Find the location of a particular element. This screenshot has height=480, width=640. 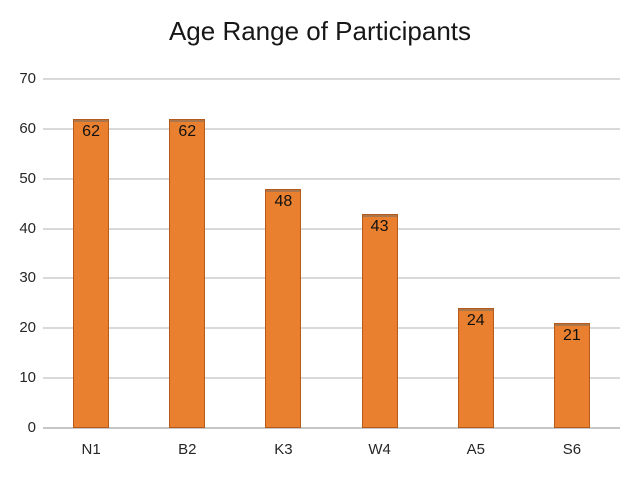

y-axis-tick-label: 20 is located at coordinates (27, 328).